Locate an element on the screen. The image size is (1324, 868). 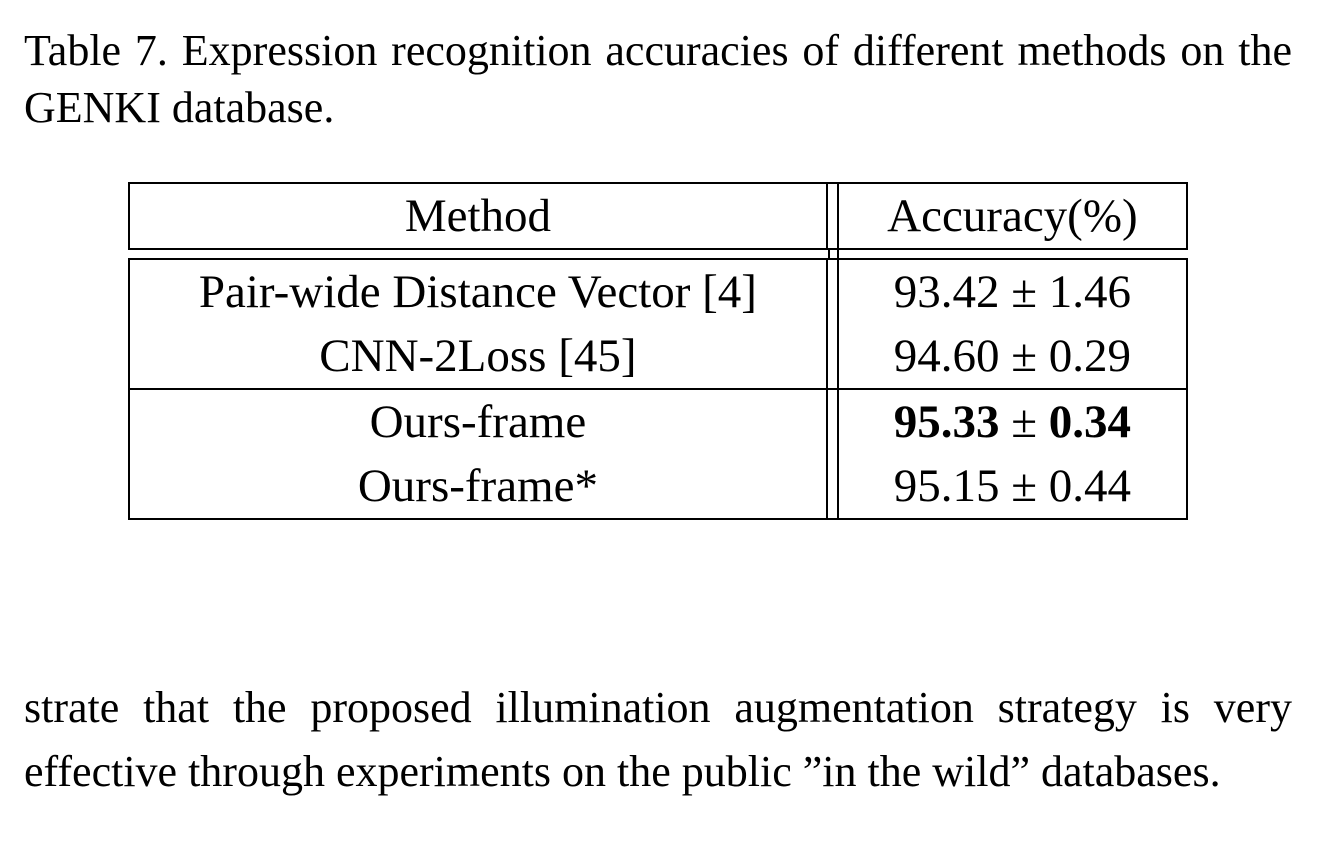
table-row: CNN-2Loss [45] 94.60 ± 0.29 is located at coordinates (658, 357).